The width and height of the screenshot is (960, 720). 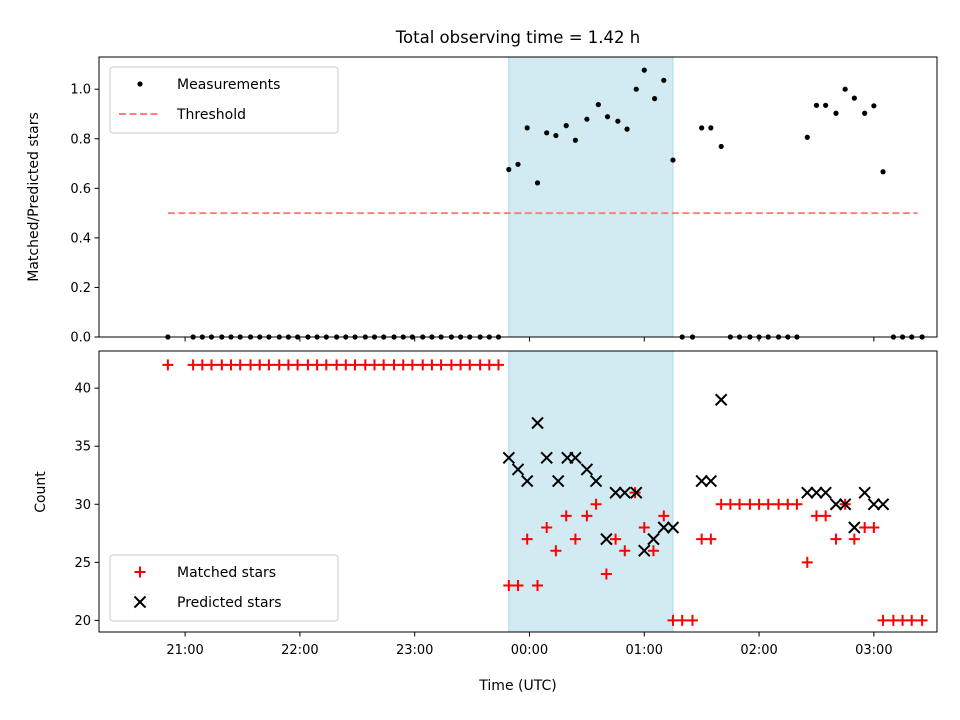 I want to click on bottom-legend: Matched stars Predicted stars, so click(x=224, y=588).